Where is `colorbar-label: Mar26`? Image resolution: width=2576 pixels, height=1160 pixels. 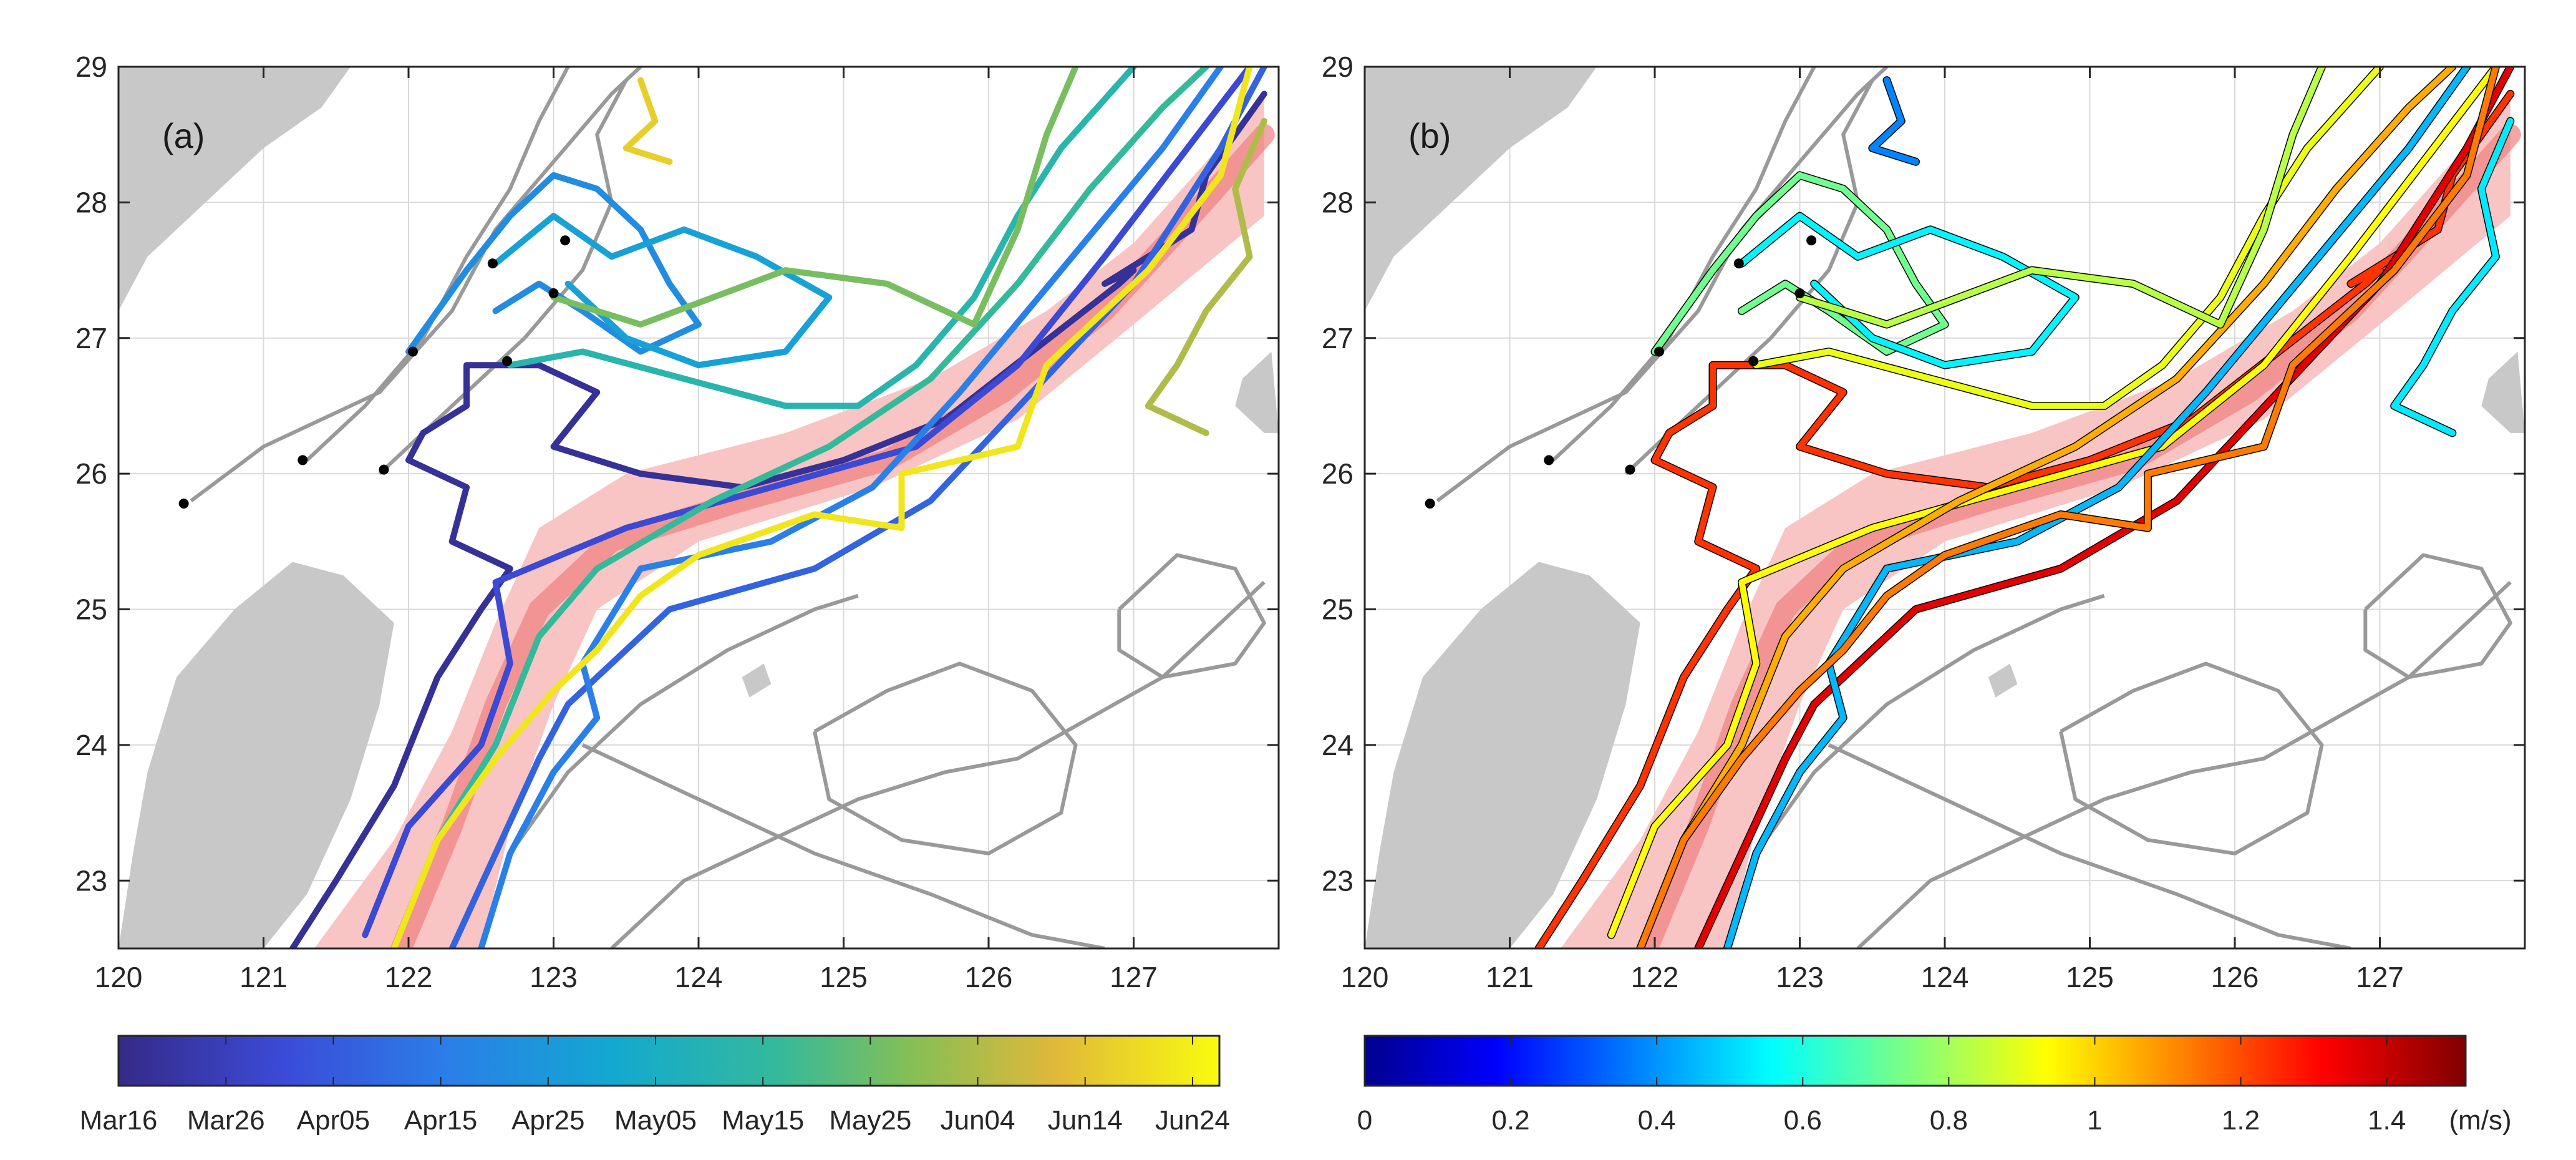 colorbar-label: Mar26 is located at coordinates (226, 1120).